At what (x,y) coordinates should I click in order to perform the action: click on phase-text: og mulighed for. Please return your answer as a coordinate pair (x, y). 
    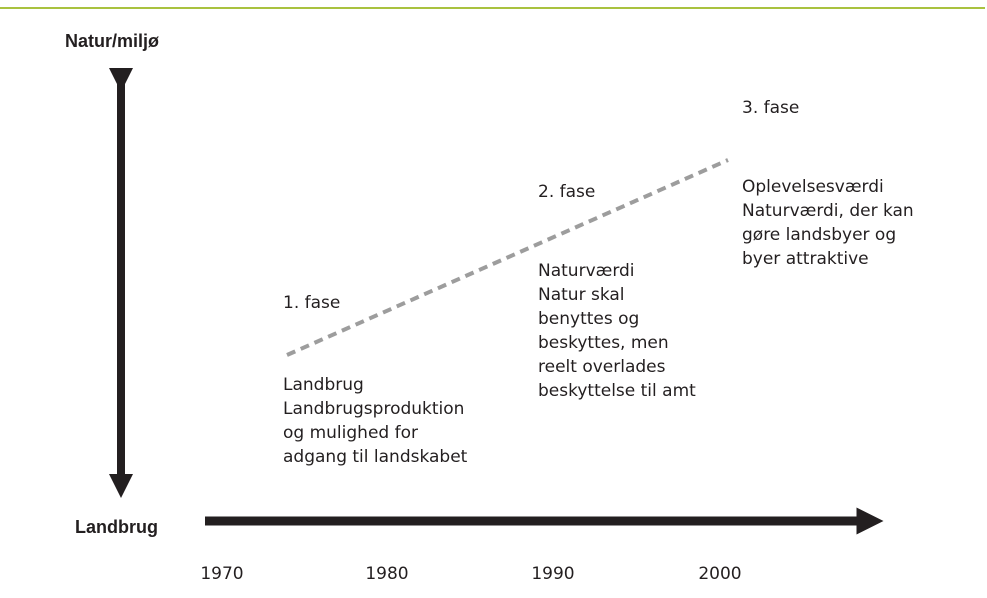
    Looking at the image, I should click on (350, 433).